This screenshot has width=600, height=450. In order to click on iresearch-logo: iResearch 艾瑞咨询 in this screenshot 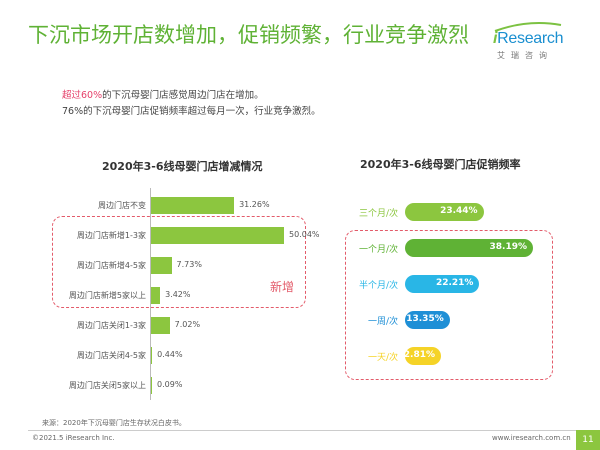, I will do `click(533, 41)`.